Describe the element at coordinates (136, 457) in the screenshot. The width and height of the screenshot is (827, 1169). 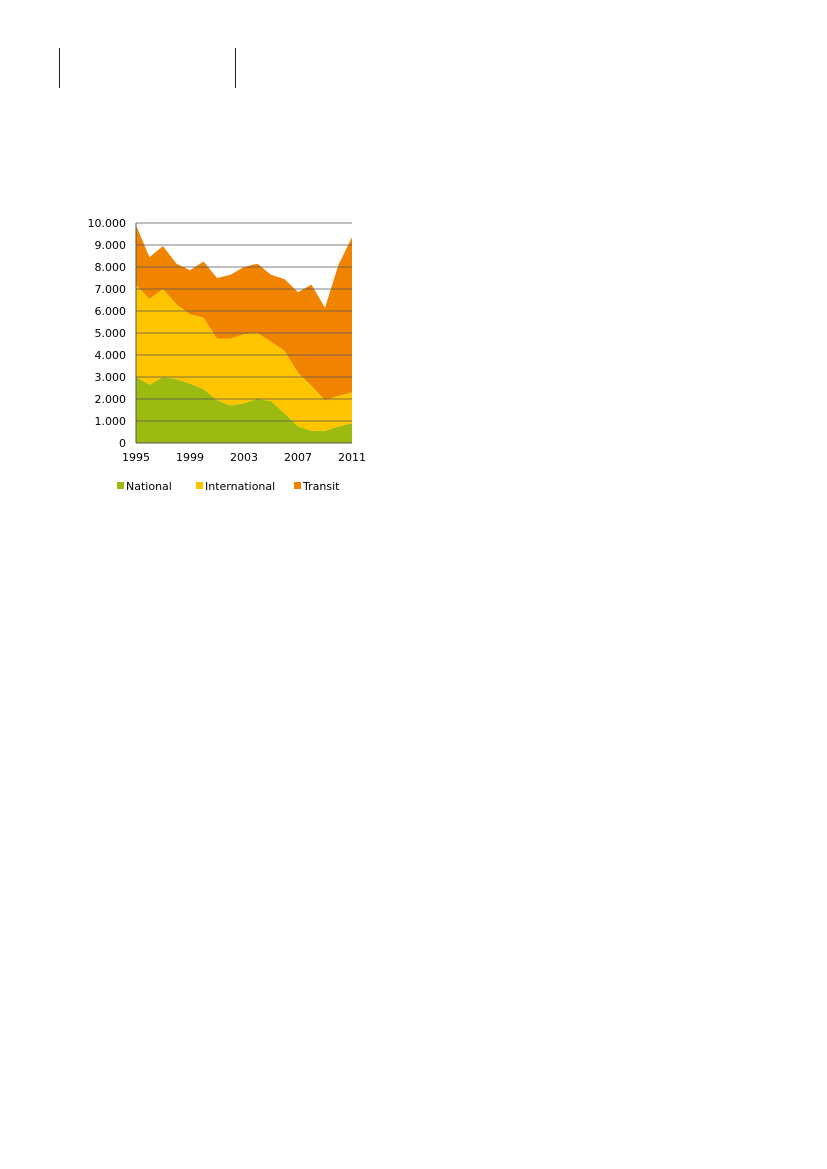
I see `x-tick-label: 1995` at that location.